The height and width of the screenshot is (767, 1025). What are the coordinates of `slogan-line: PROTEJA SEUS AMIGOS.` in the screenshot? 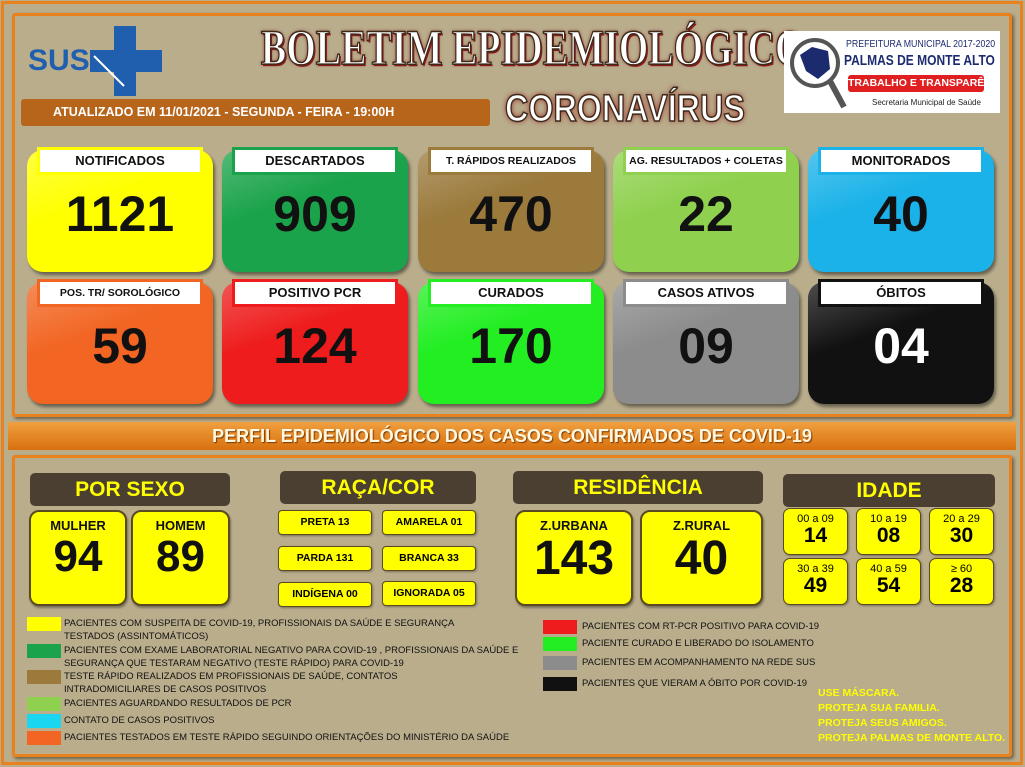 It's located at (882, 723).